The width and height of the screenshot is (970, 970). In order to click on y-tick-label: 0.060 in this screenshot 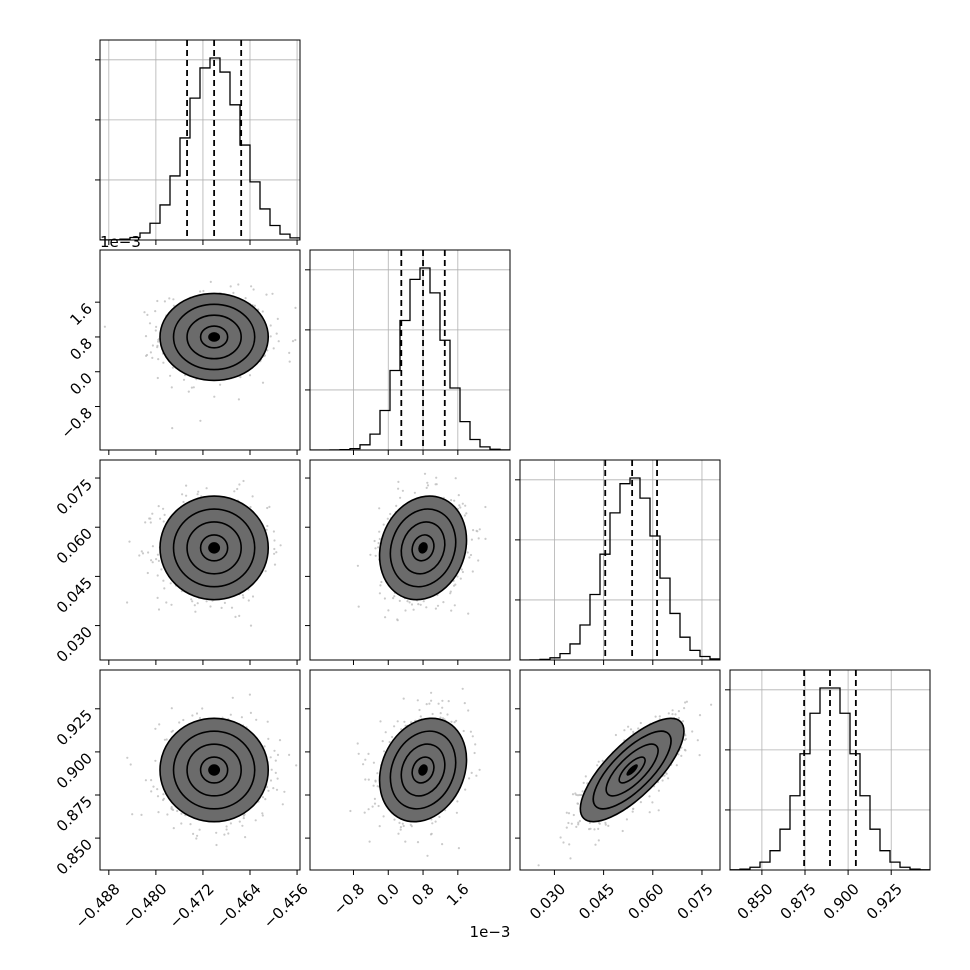, I will do `click(74, 545)`.